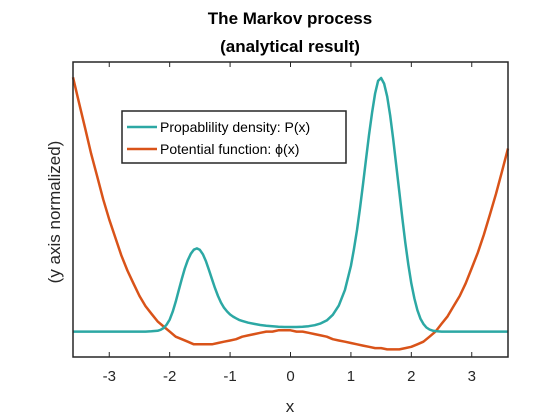 Image resolution: width=560 pixels, height=420 pixels. I want to click on x-tick-label: 3, so click(472, 376).